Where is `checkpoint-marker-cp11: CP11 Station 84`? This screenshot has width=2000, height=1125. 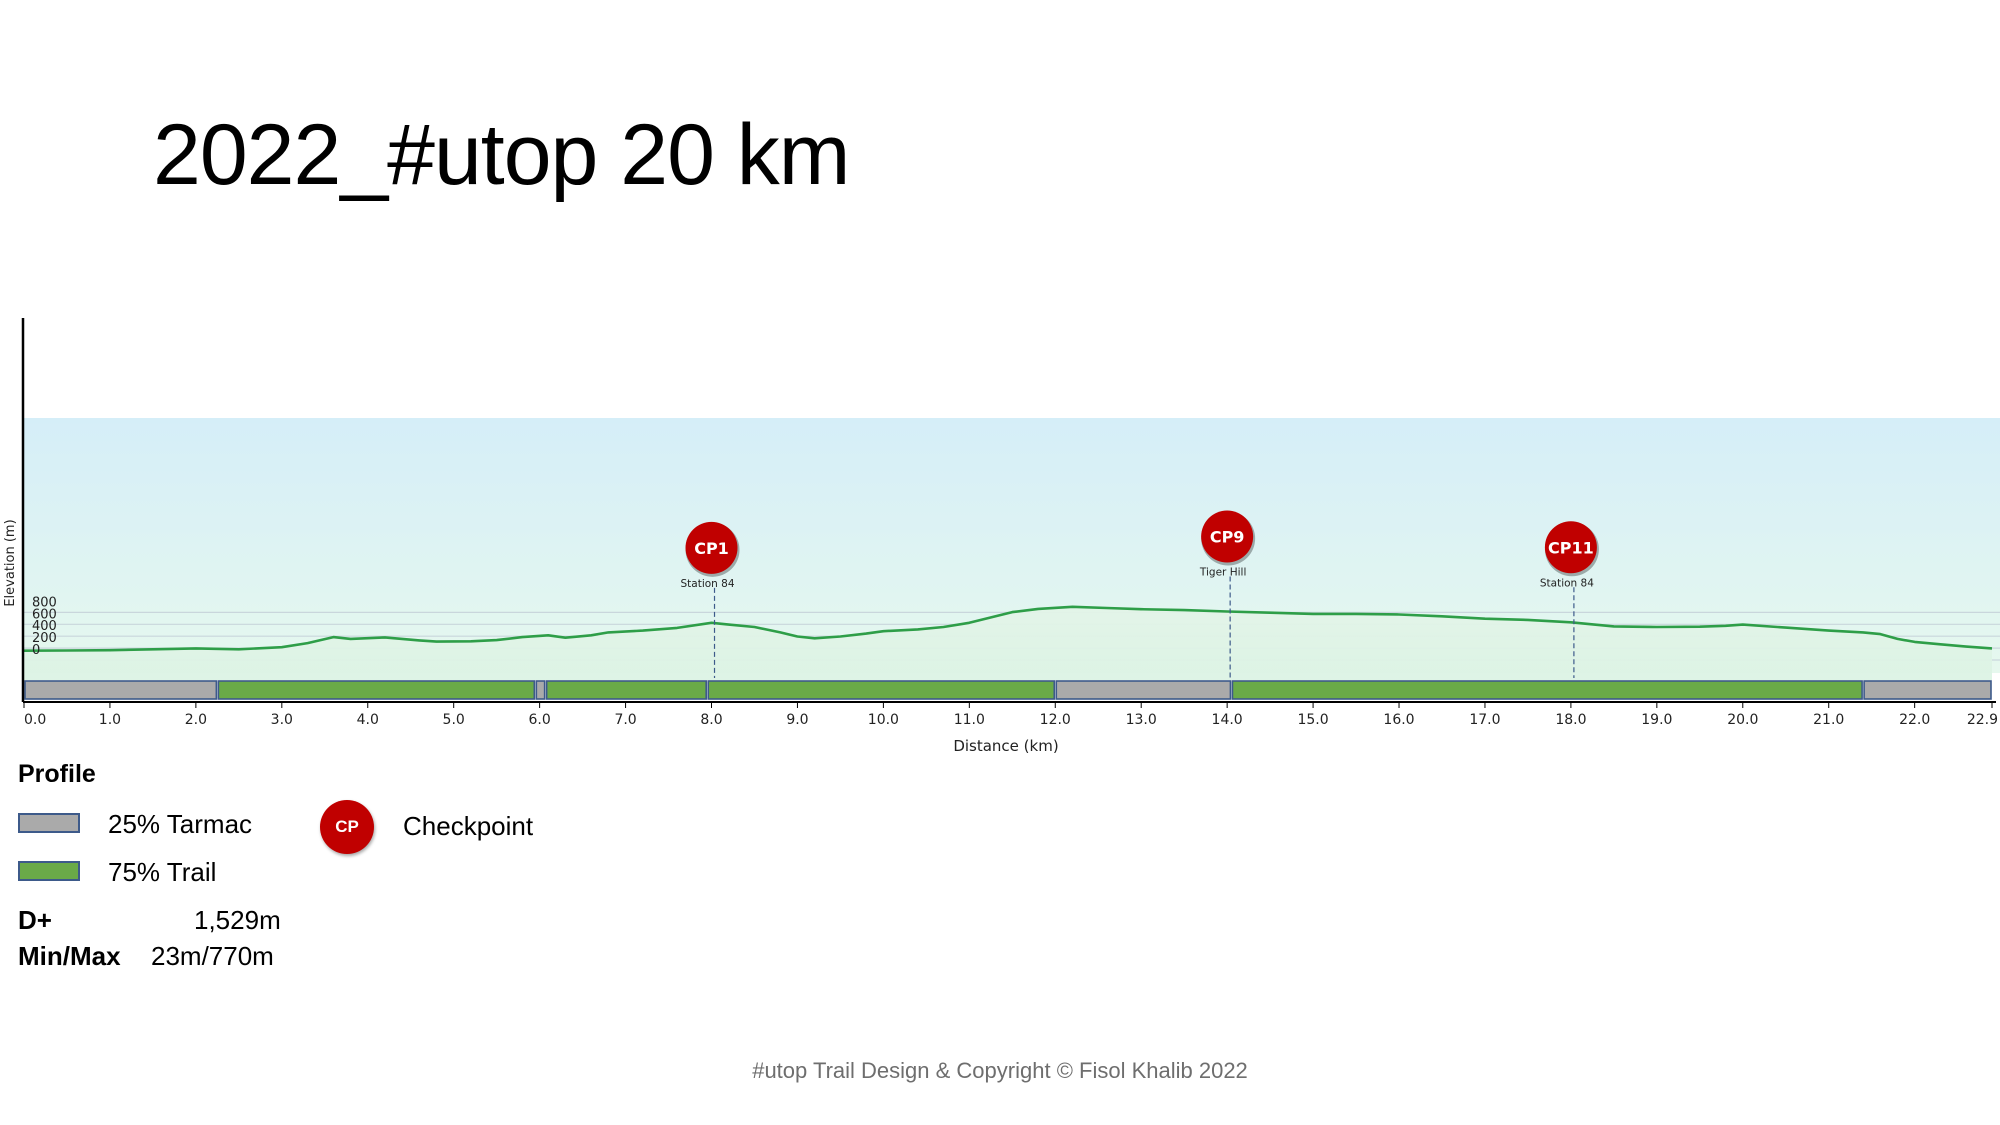
checkpoint-marker-cp11: CP11 Station 84 is located at coordinates (1569, 599).